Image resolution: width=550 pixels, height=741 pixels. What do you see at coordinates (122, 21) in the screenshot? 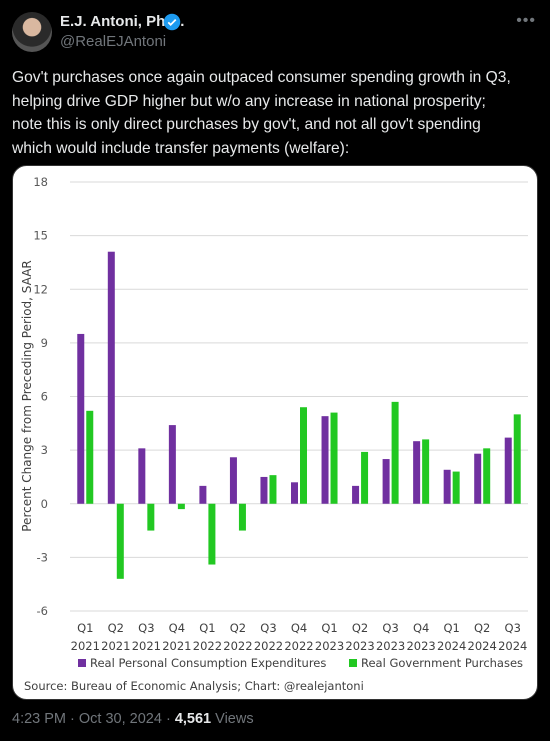
I see `author-name: E.J. Antoni, Ph.D.` at bounding box center [122, 21].